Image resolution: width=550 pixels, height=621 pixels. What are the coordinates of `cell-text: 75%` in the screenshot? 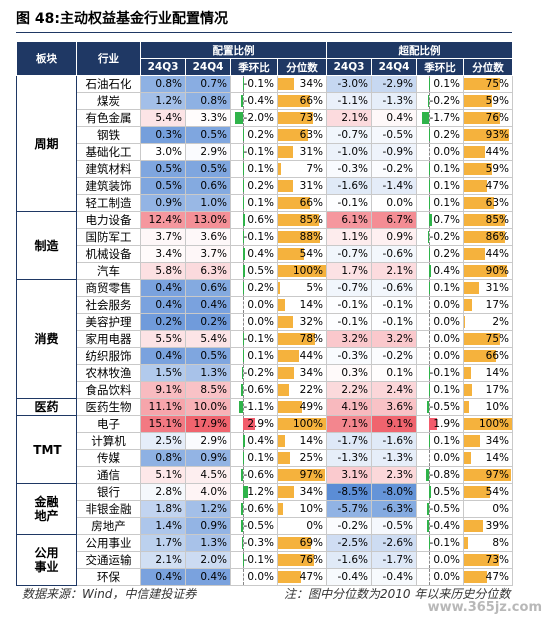 It's located at (497, 339).